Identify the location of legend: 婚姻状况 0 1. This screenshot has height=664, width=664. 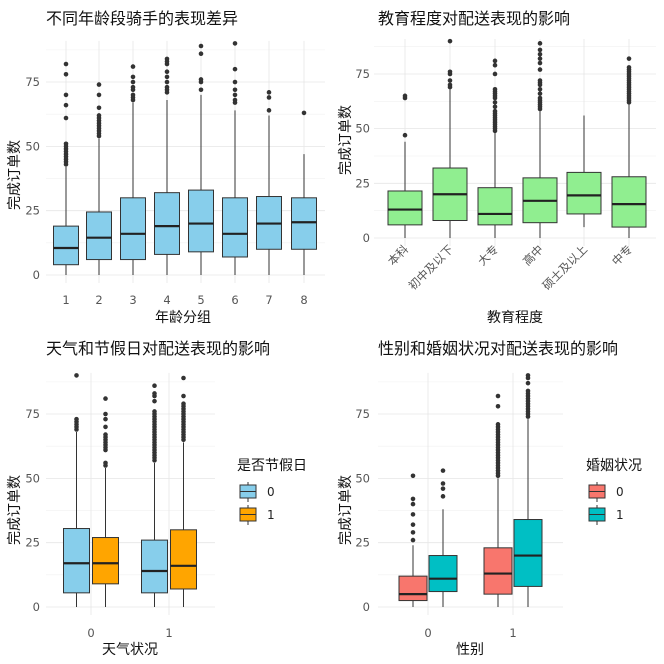
(614, 491).